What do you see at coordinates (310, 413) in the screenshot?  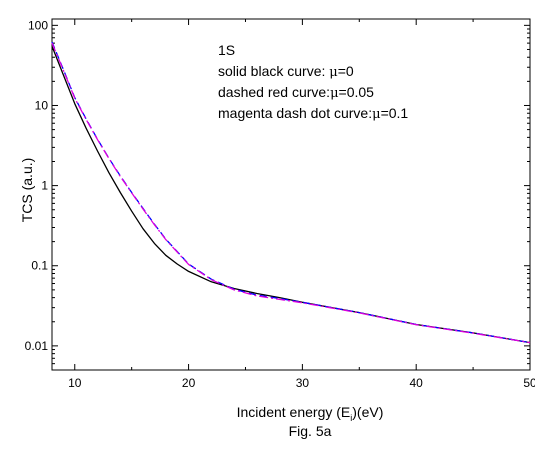 I see `x-axis-label: Incident energy (Ei)(eV)` at bounding box center [310, 413].